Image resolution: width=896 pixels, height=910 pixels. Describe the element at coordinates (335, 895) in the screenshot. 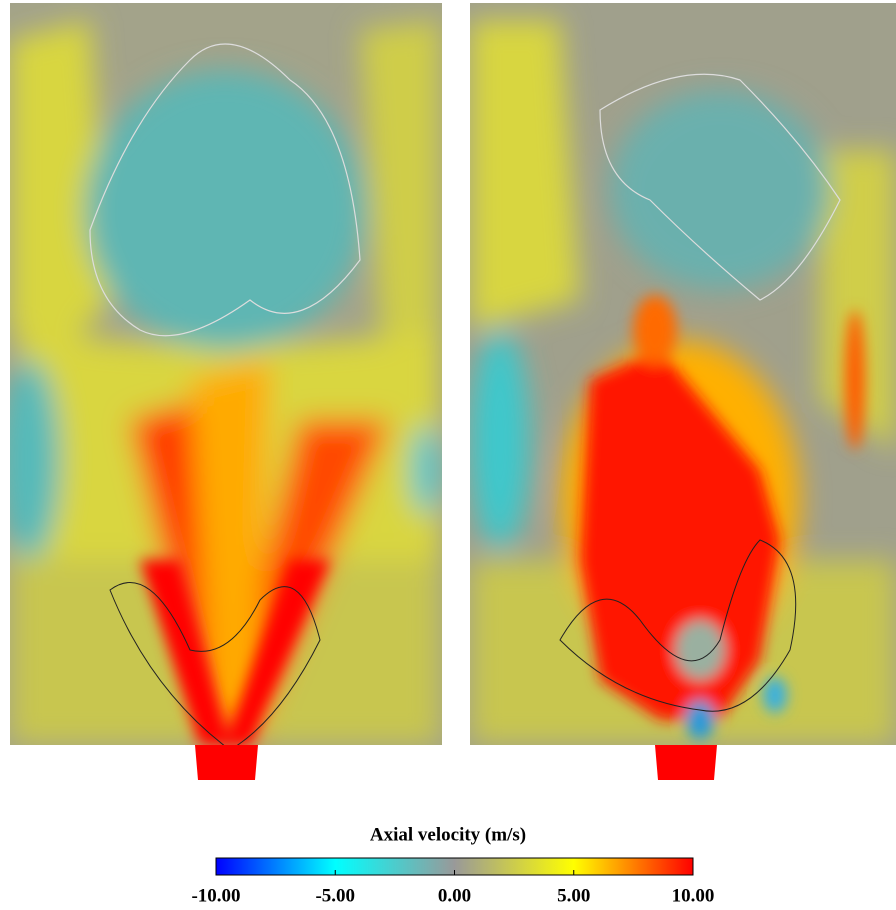

I see `colorbar-tick-label: -5.00` at that location.